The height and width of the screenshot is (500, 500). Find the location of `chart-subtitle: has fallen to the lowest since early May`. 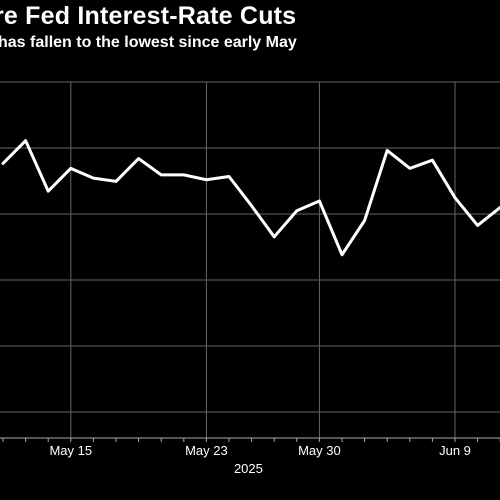

chart-subtitle: has fallen to the lowest since early May is located at coordinates (148, 42).